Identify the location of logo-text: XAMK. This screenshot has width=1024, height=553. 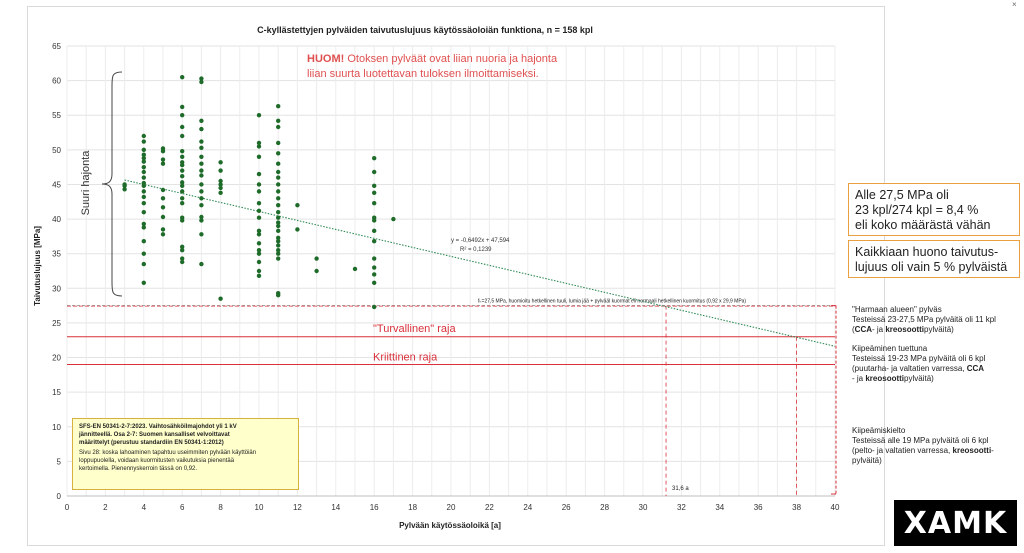
(955, 523).